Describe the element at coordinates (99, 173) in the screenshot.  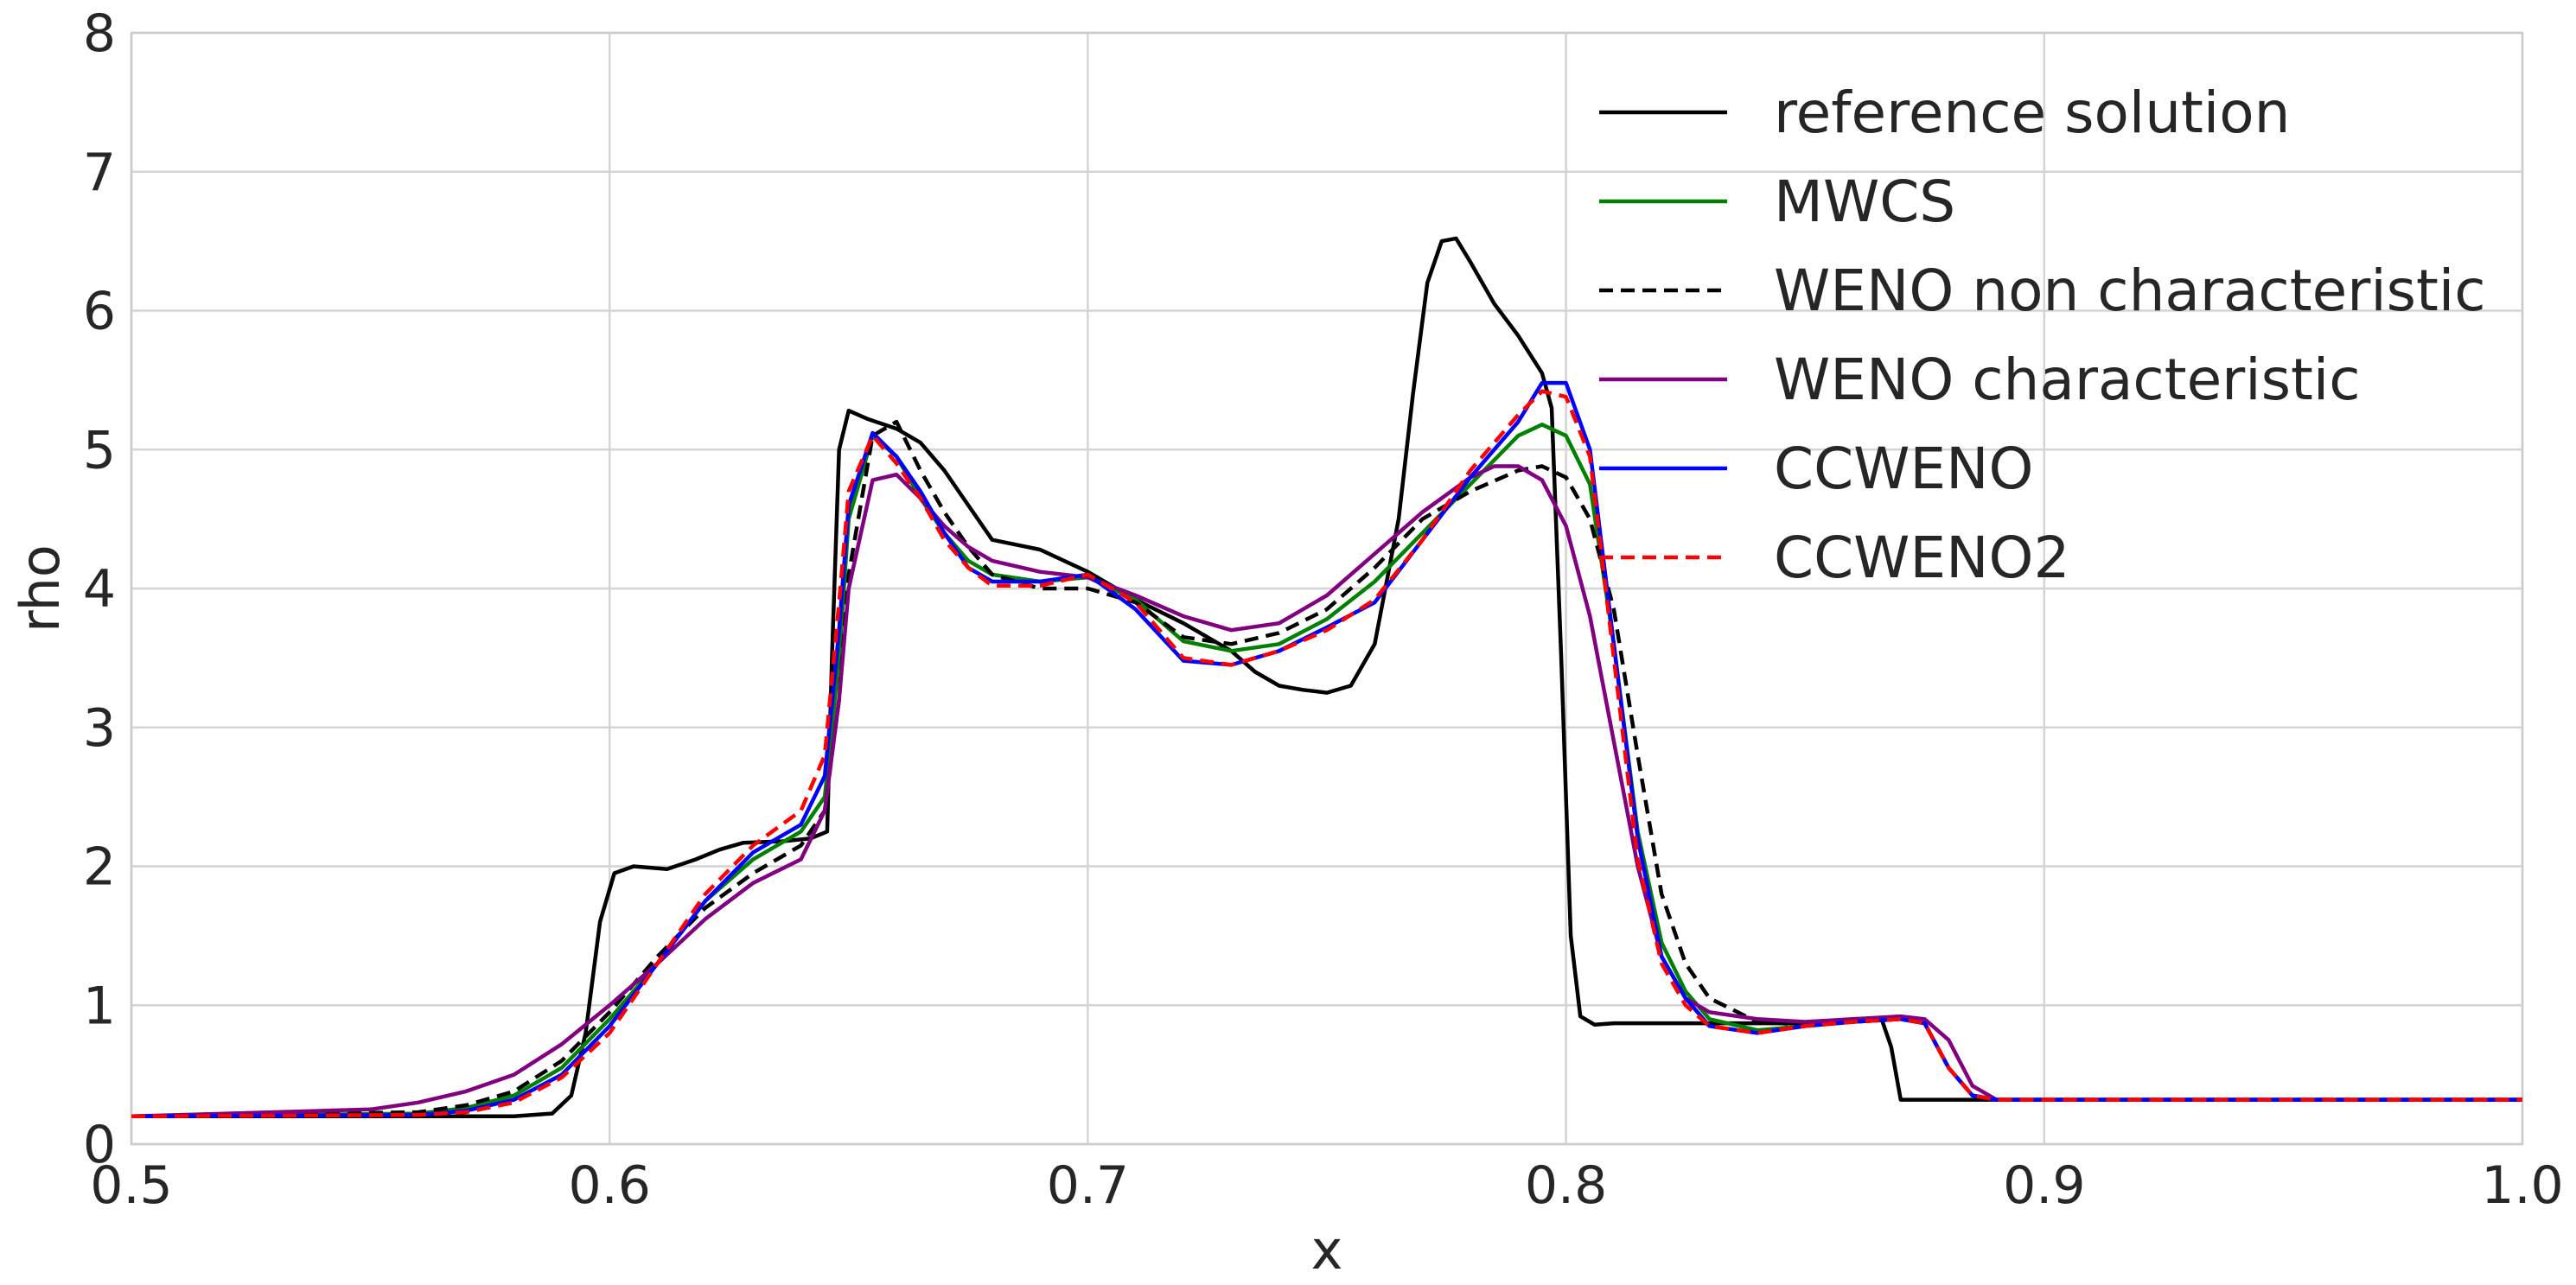
I see `y-tick-label: 7` at that location.